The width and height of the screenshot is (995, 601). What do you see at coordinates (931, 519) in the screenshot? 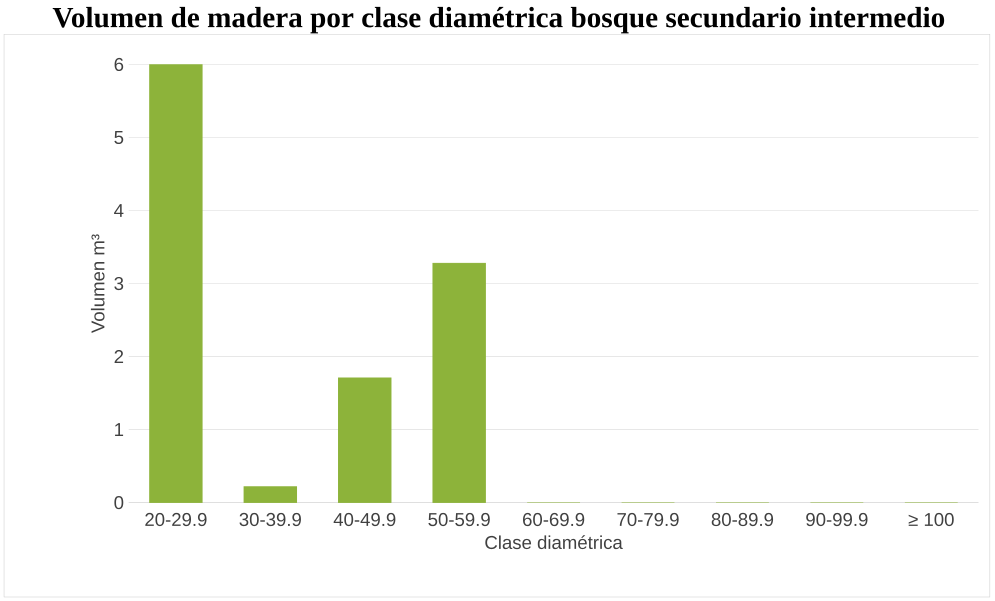
I see `x-tick-label: ≥ 100` at bounding box center [931, 519].